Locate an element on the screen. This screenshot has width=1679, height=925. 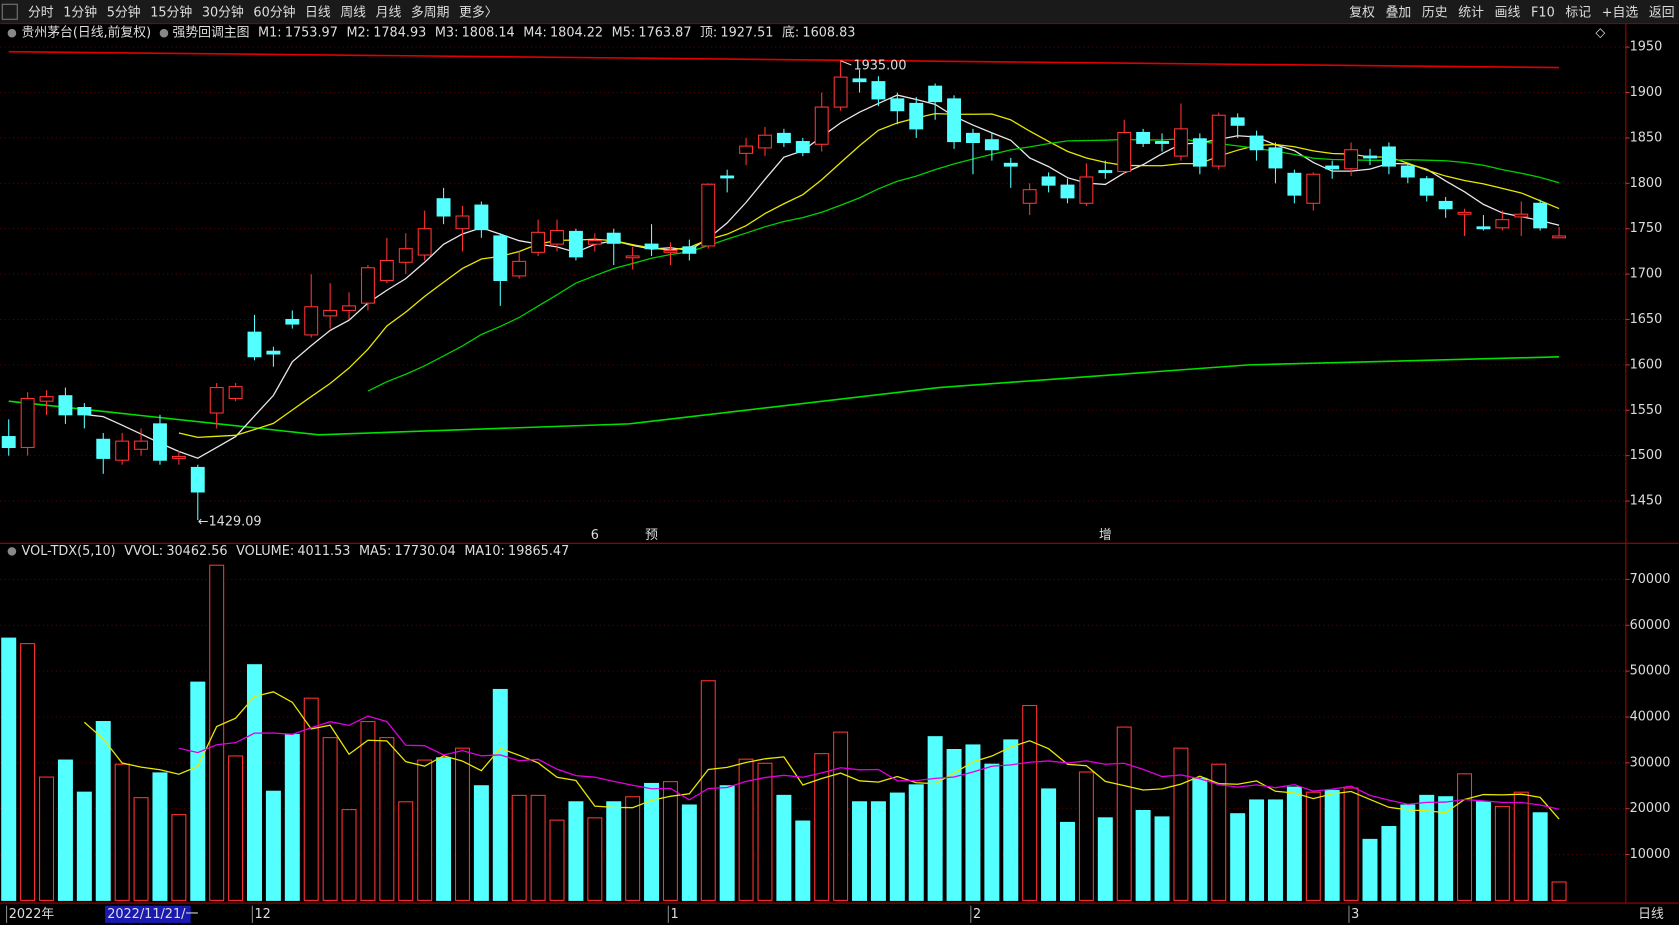
toolbar-item: 画线 is located at coordinates (1508, 12).